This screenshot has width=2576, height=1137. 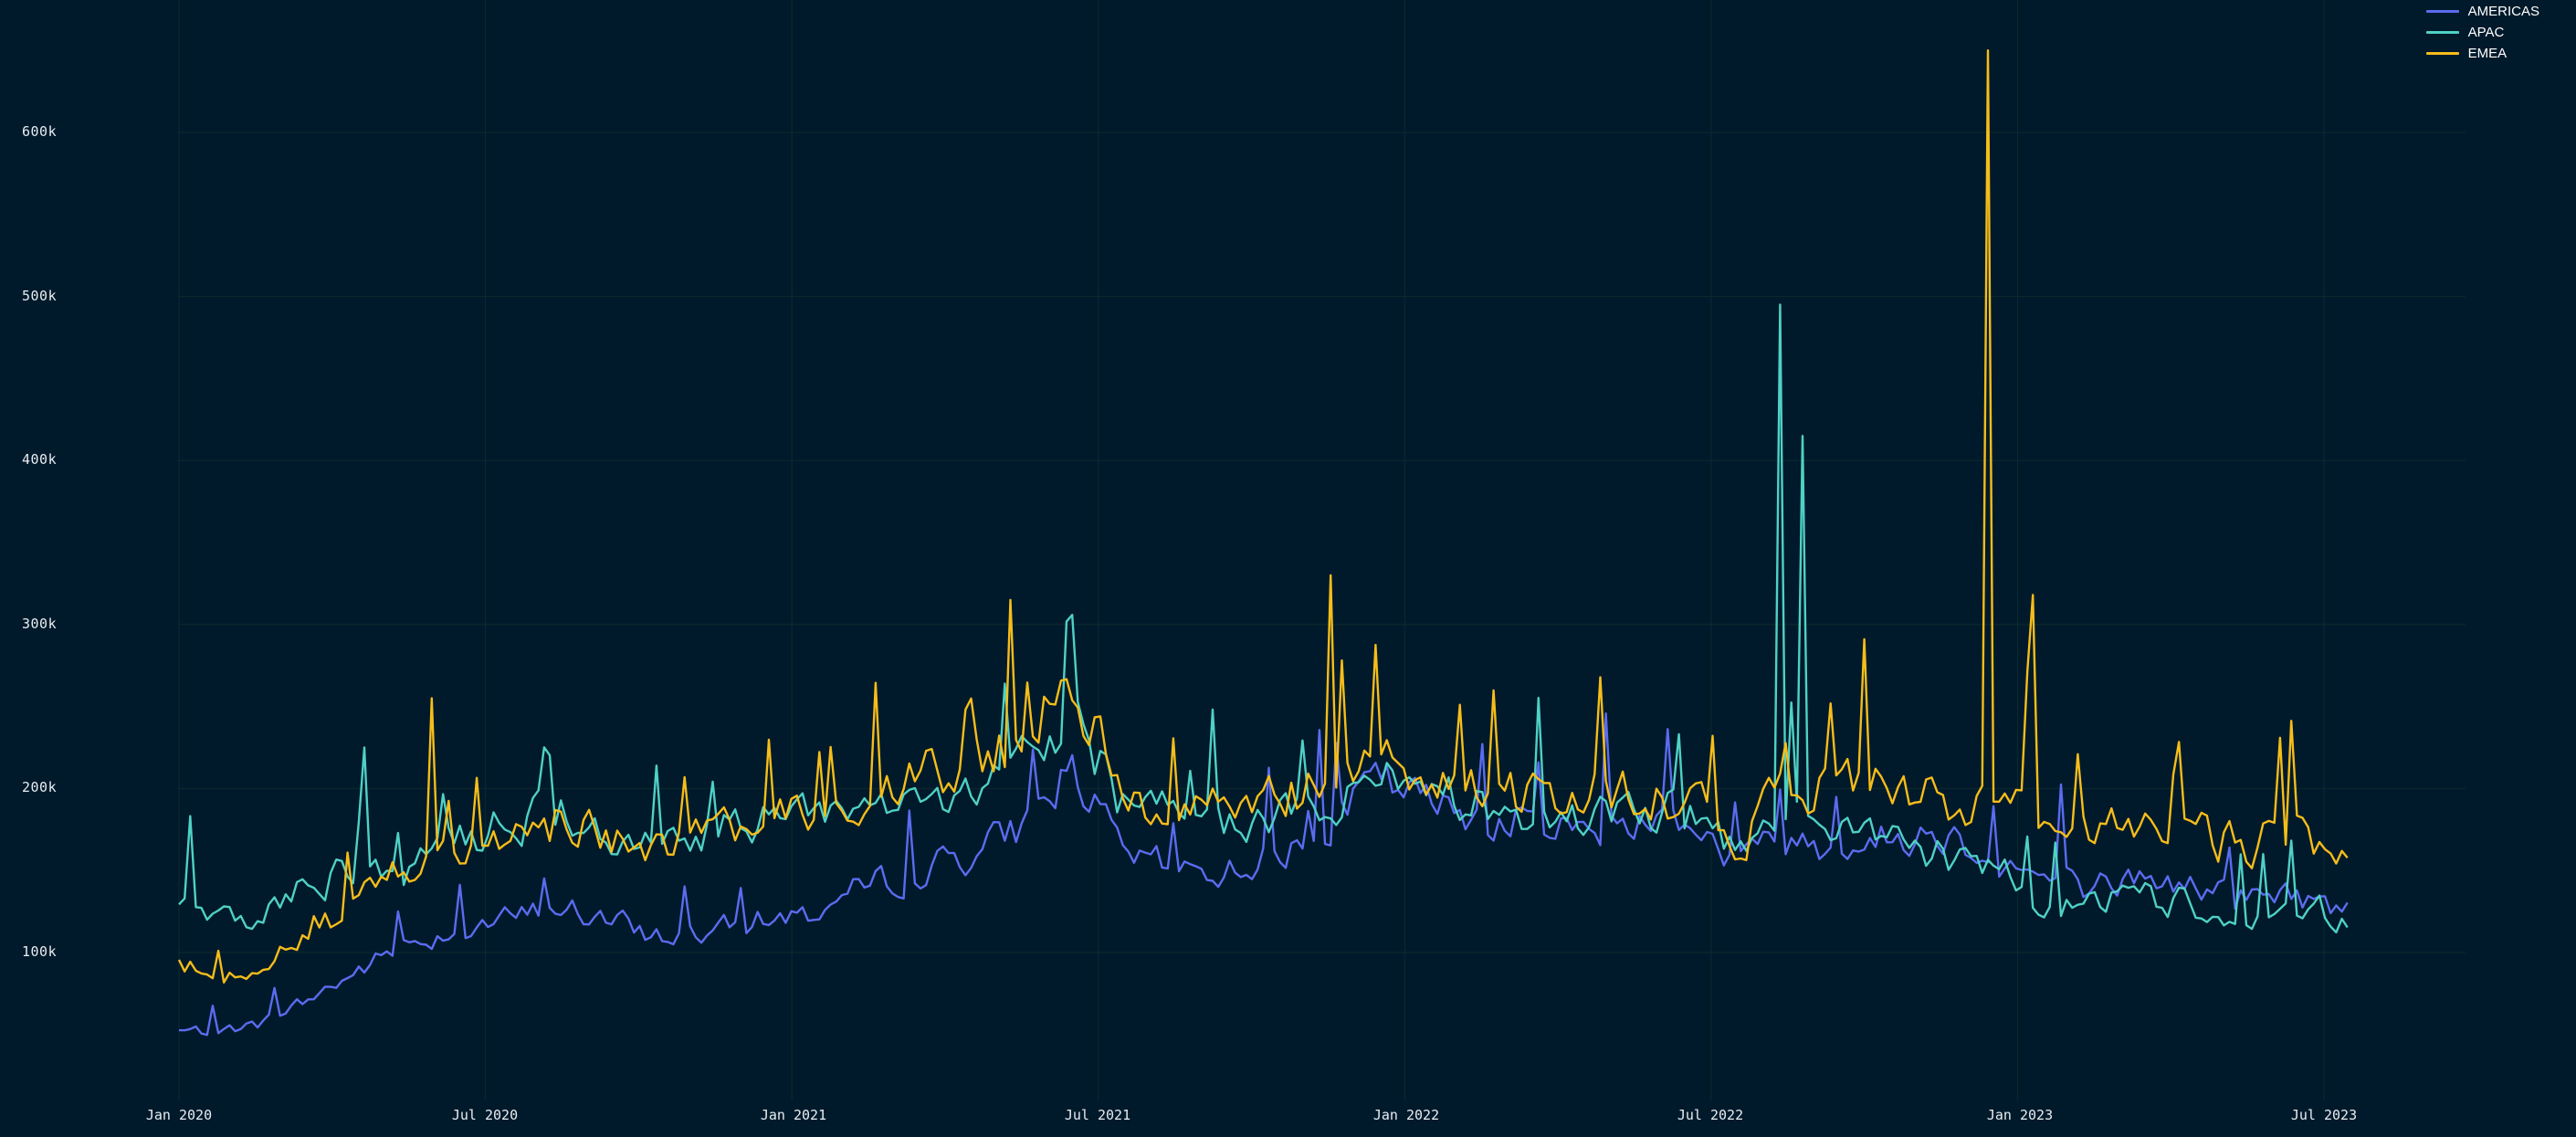 I want to click on legend-item-emea: EMEA, so click(x=2482, y=53).